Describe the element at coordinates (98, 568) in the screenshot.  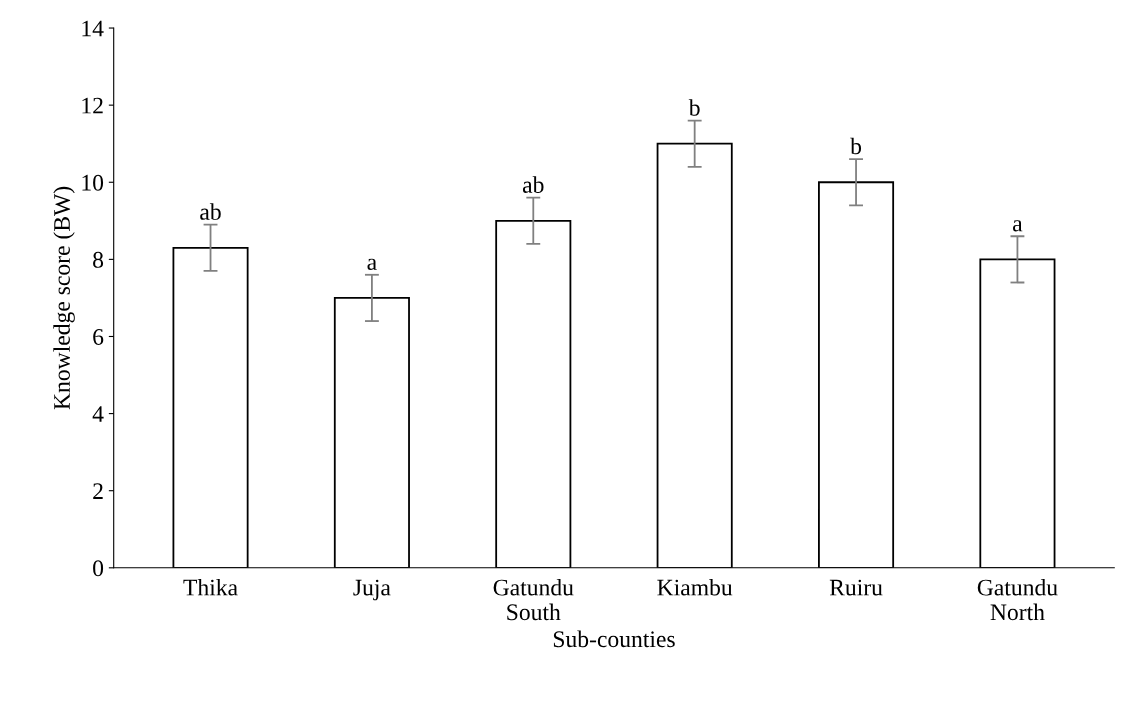
I see `y-tick-label: 0` at that location.